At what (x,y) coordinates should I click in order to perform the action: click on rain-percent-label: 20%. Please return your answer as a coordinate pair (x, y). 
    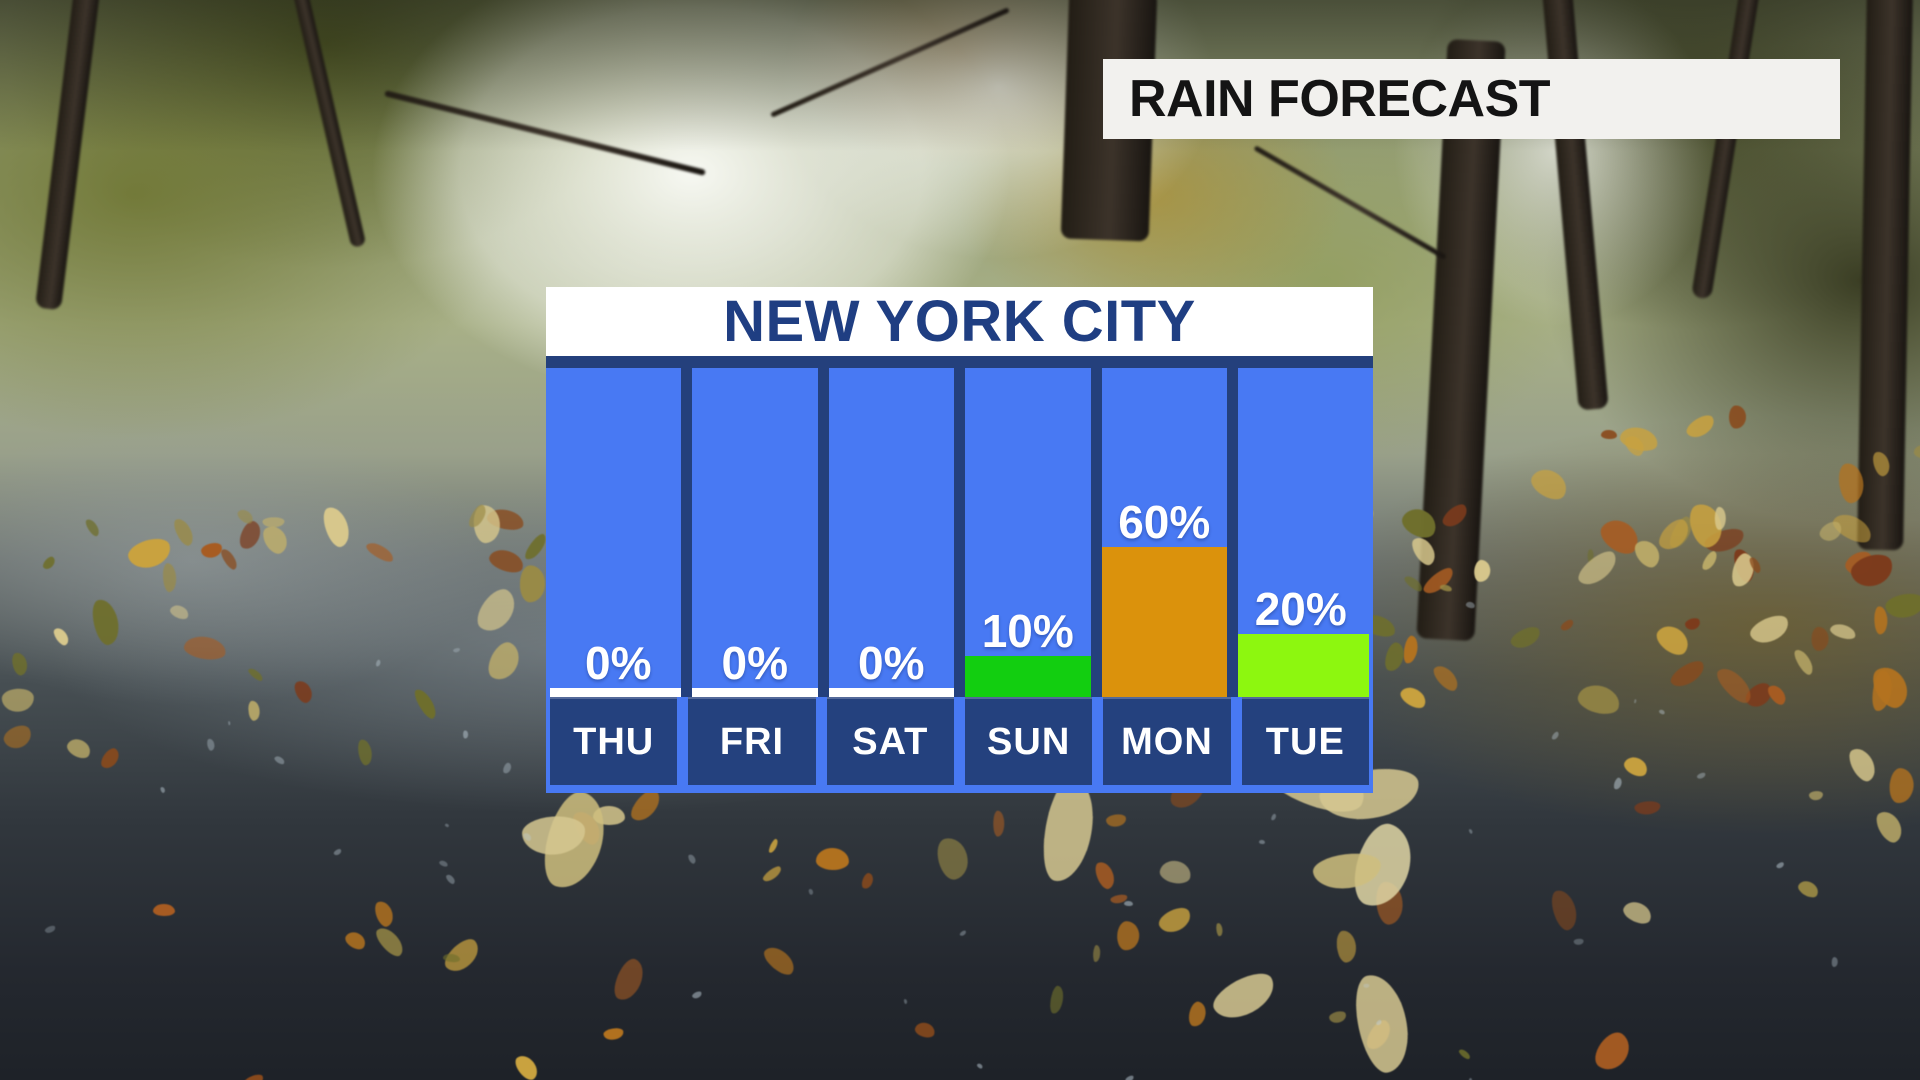
    Looking at the image, I should click on (1300, 608).